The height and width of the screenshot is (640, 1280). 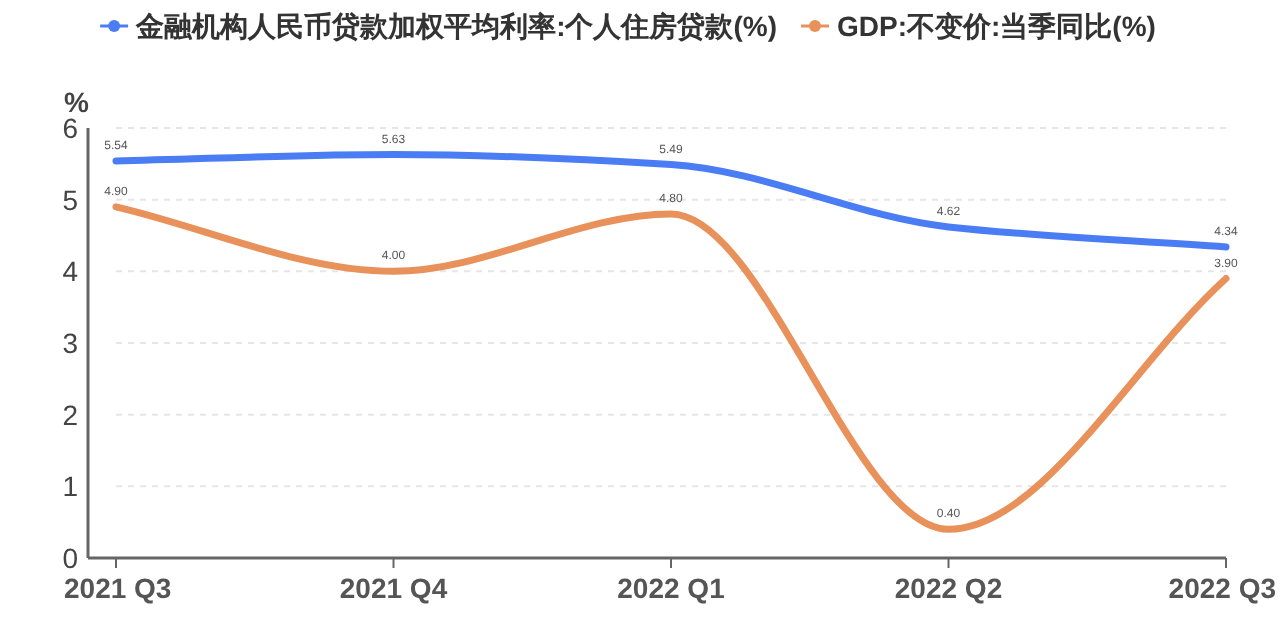 What do you see at coordinates (70, 199) in the screenshot?
I see `y-tick-label: 5` at bounding box center [70, 199].